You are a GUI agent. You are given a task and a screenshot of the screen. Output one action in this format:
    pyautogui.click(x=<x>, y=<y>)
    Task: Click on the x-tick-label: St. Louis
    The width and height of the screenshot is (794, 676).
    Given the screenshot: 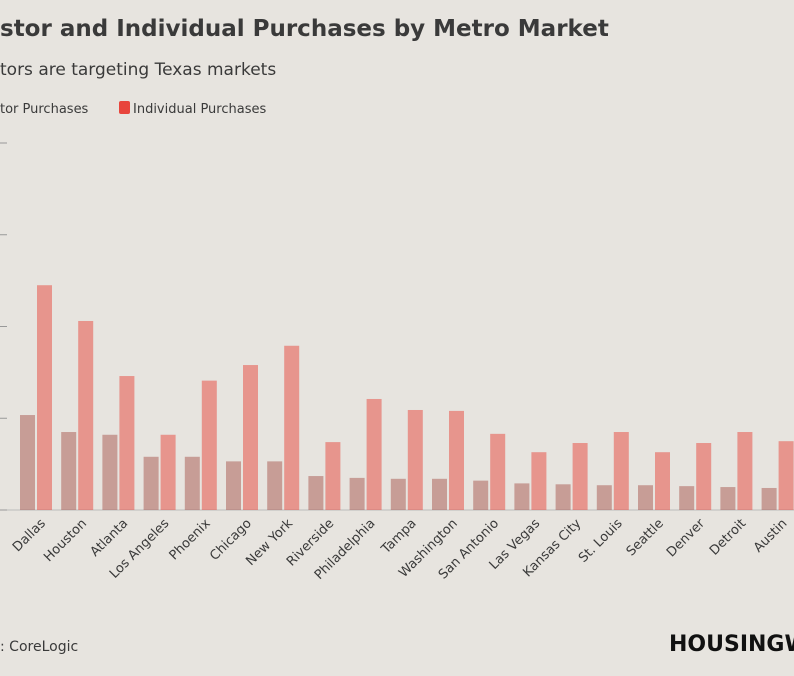 What is the action you would take?
    pyautogui.click(x=601, y=541)
    